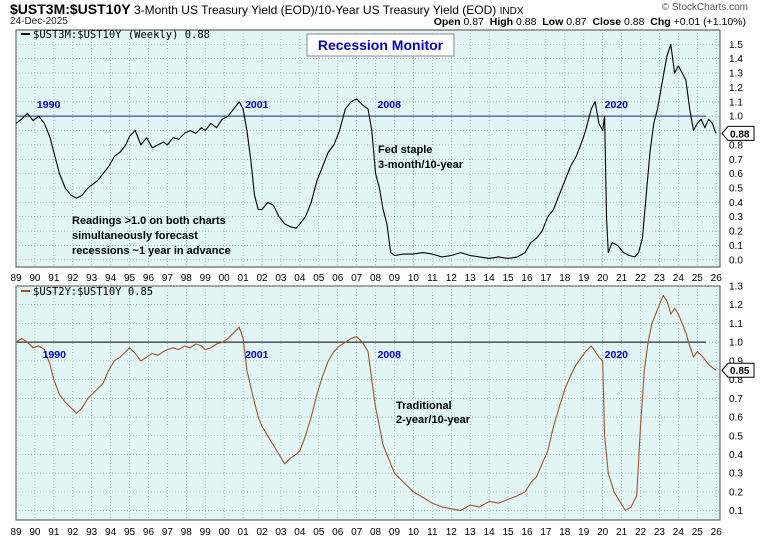  I want to click on recession-year-label: 2001, so click(257, 355).